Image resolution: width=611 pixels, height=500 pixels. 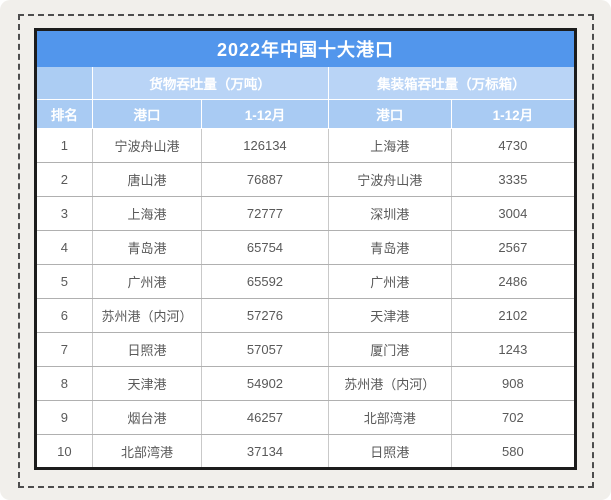 What do you see at coordinates (64, 383) in the screenshot?
I see `rank-cell: 8` at bounding box center [64, 383].